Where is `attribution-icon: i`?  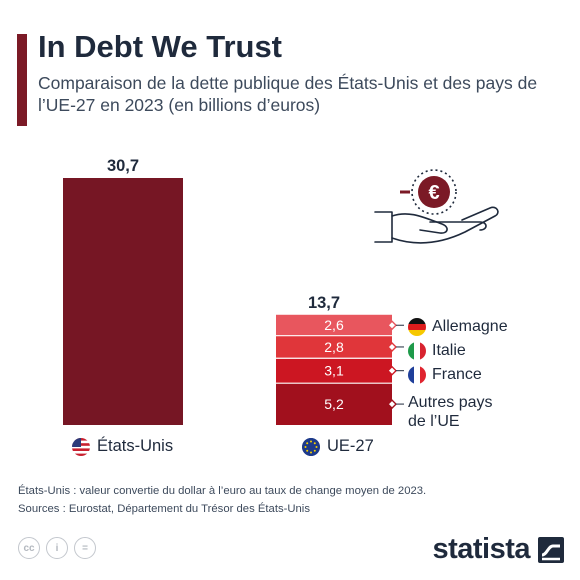 attribution-icon: i is located at coordinates (57, 548).